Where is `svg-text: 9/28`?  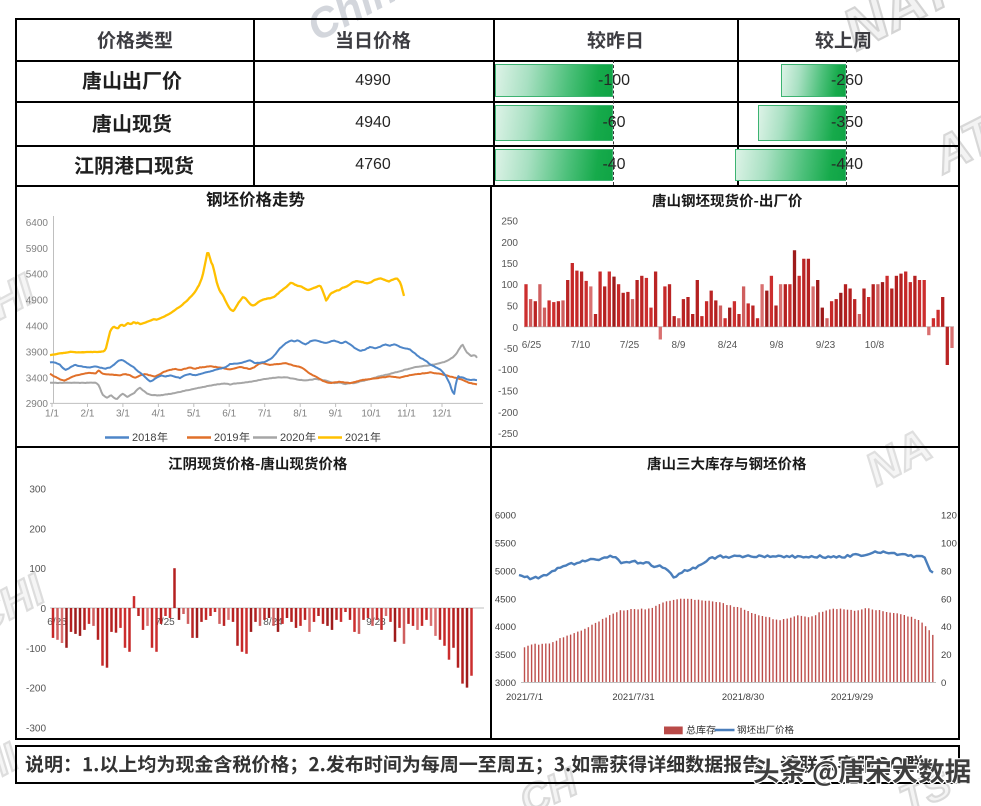 svg-text: 9/28 is located at coordinates (376, 622).